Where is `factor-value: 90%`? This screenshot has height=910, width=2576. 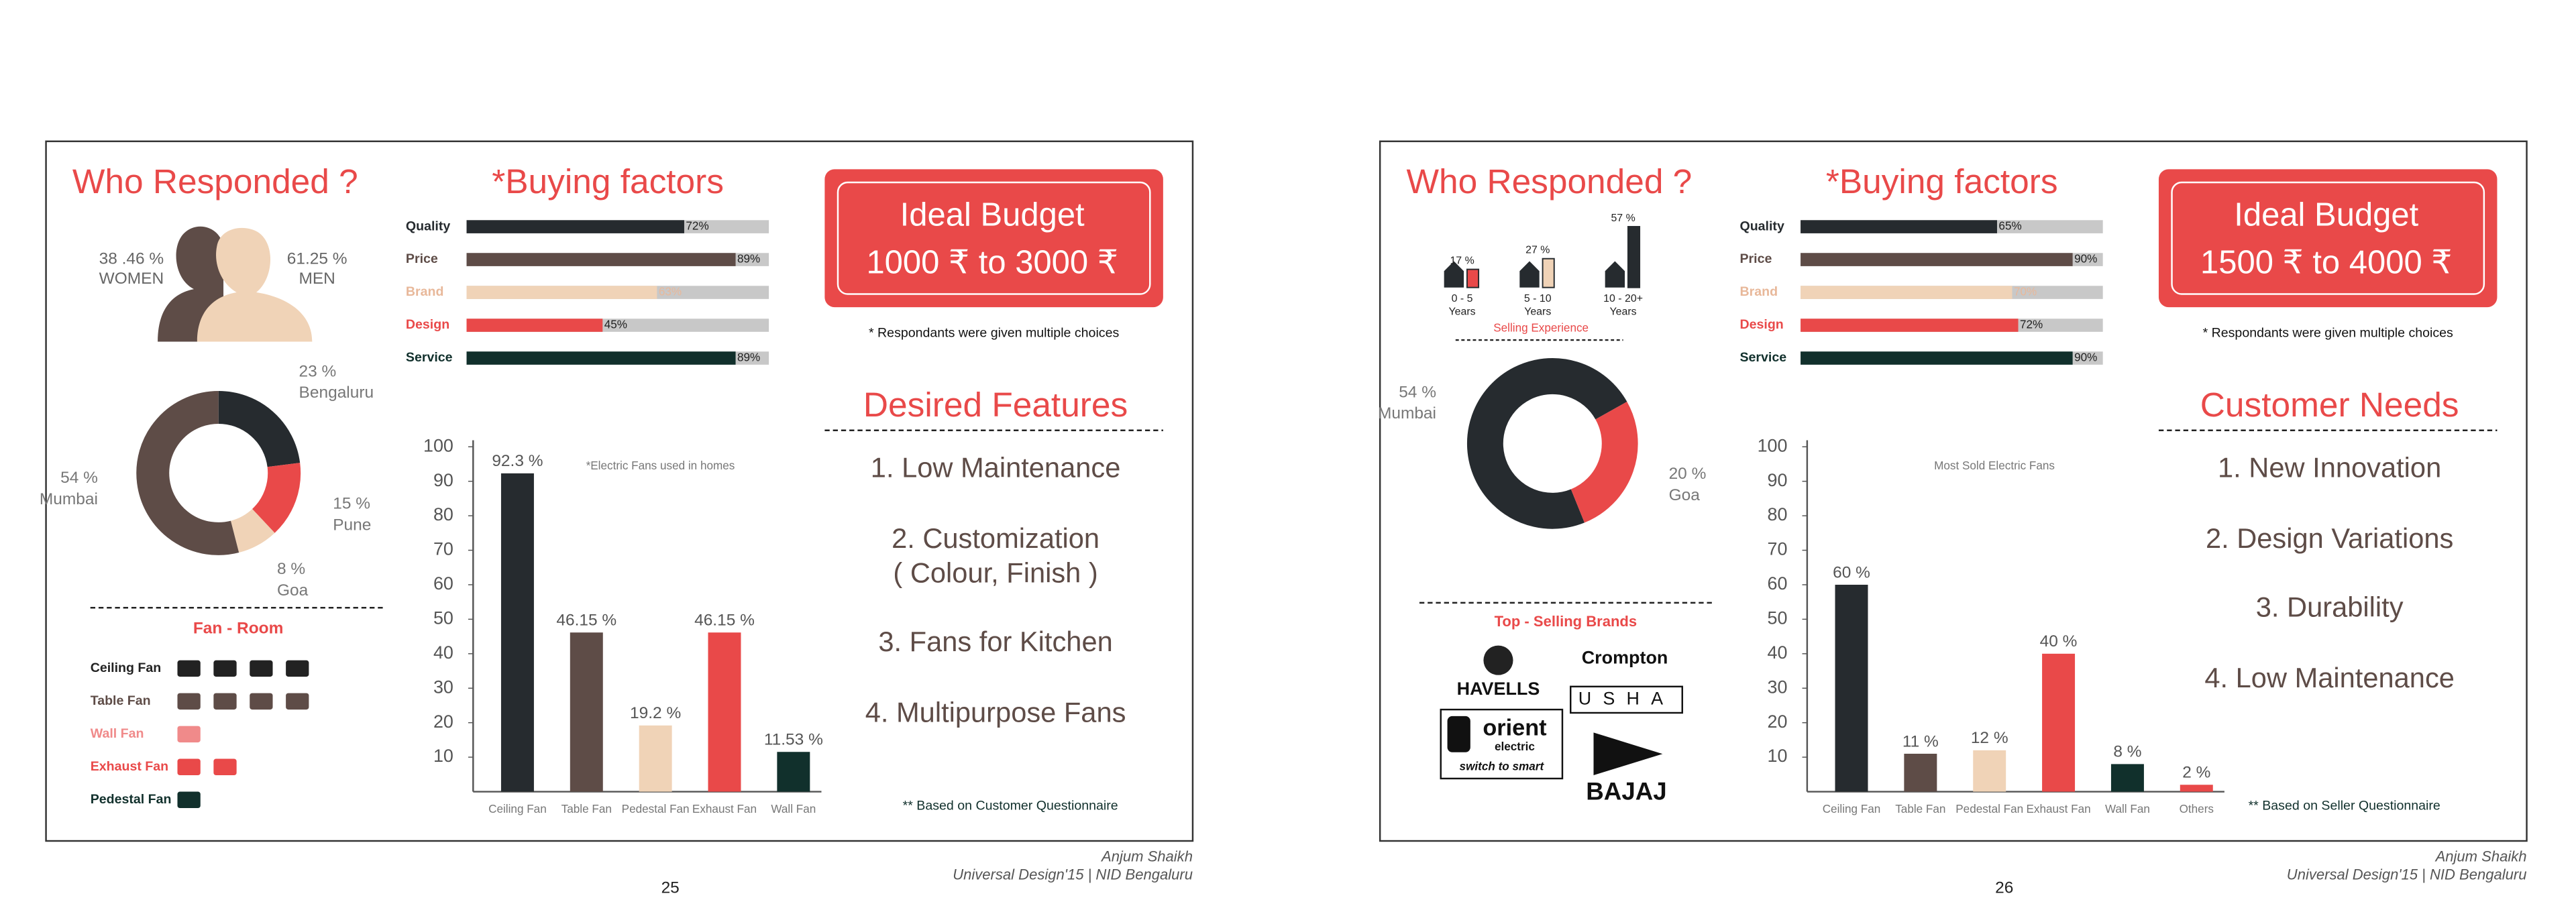
factor-value: 90% is located at coordinates (2085, 259).